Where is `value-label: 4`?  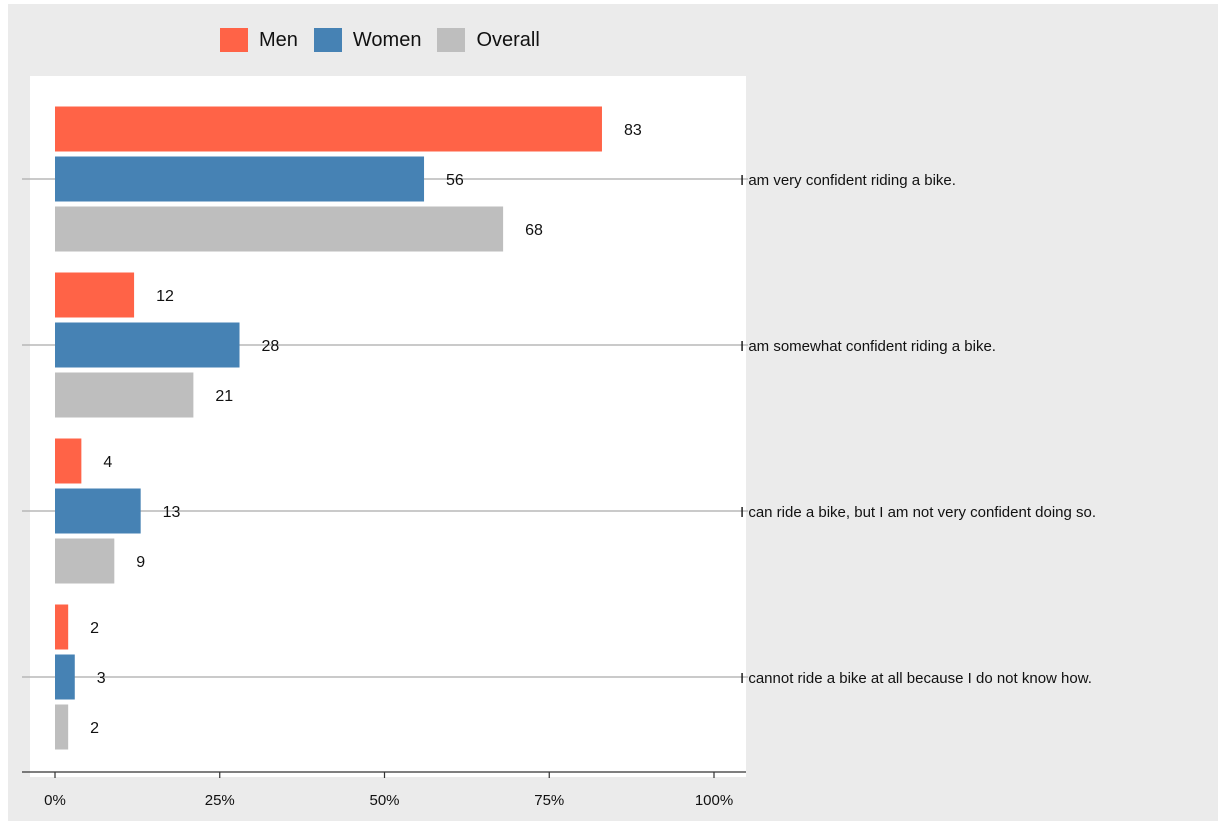
value-label: 4 is located at coordinates (107, 462).